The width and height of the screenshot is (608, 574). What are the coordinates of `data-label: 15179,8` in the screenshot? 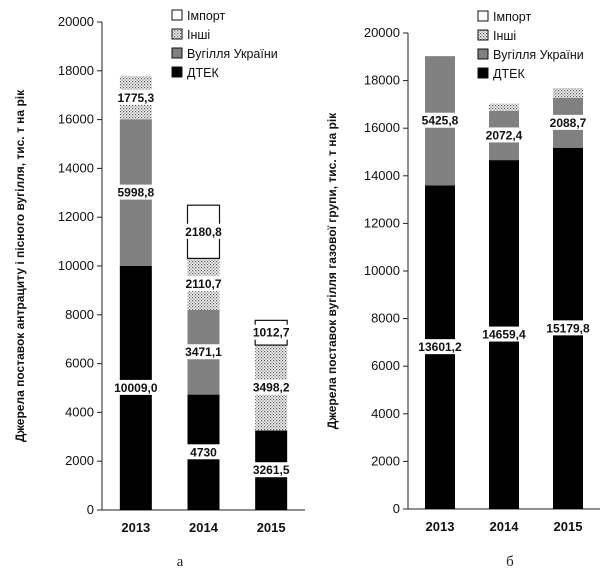 It's located at (568, 328).